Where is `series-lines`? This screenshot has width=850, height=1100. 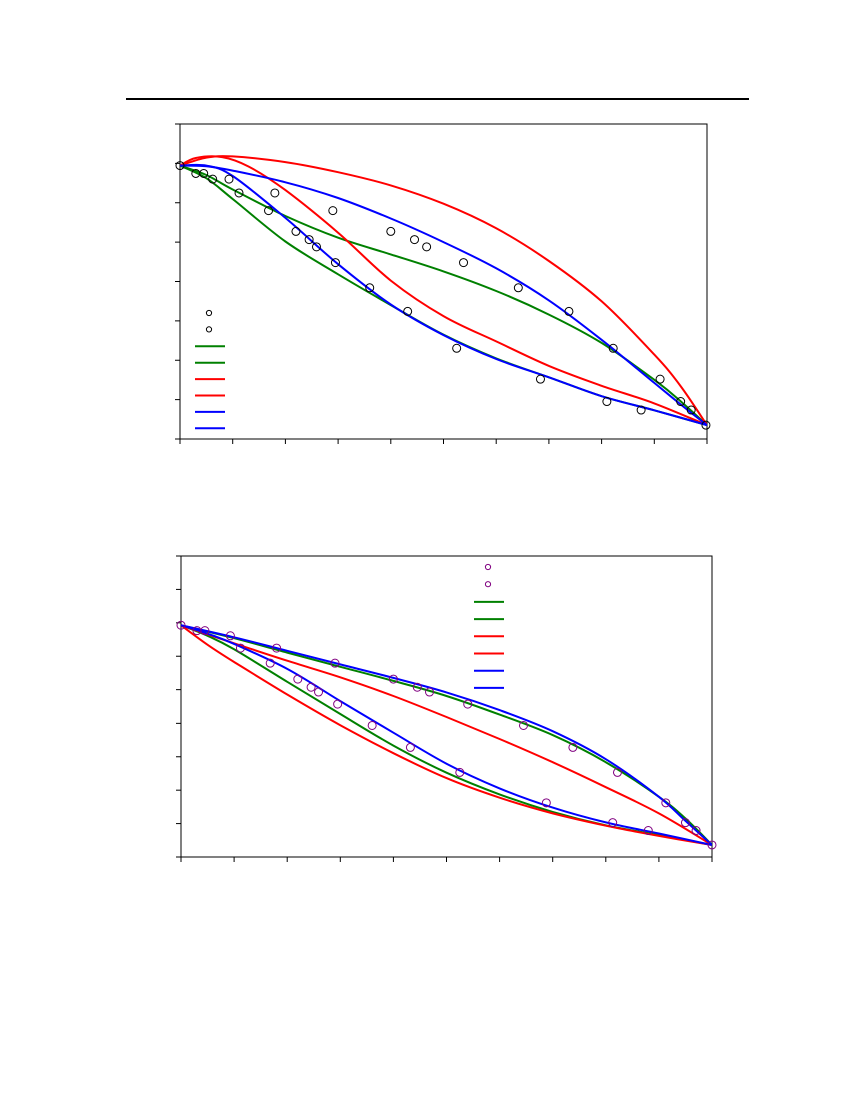 series-lines is located at coordinates (446, 735).